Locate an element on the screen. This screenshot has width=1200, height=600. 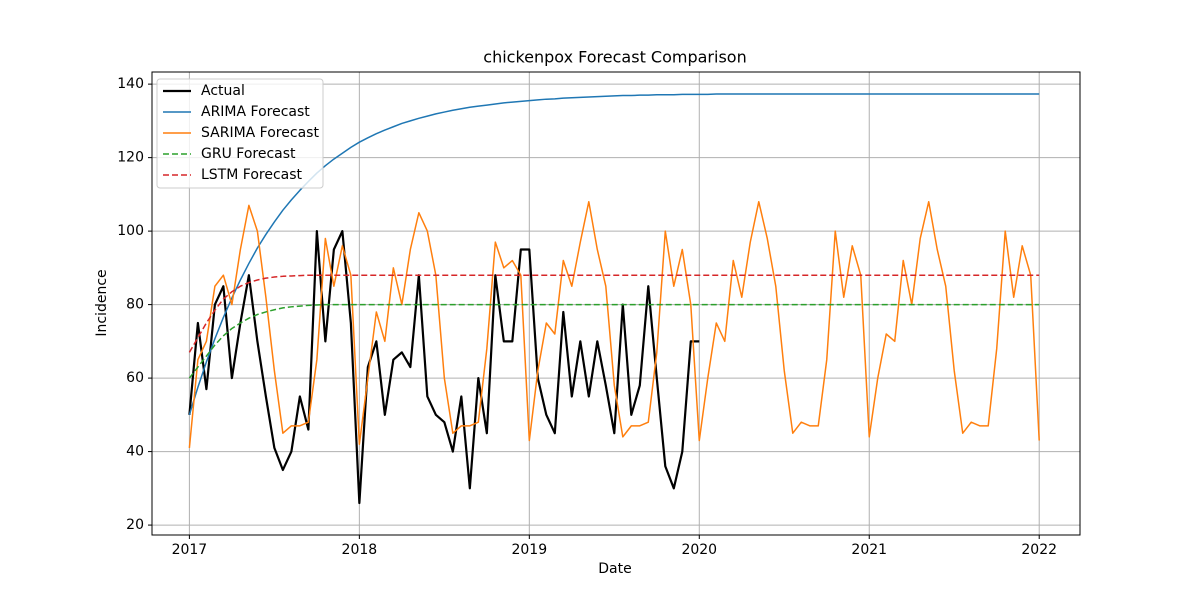
y-tick-label: 120 is located at coordinates (130, 158).